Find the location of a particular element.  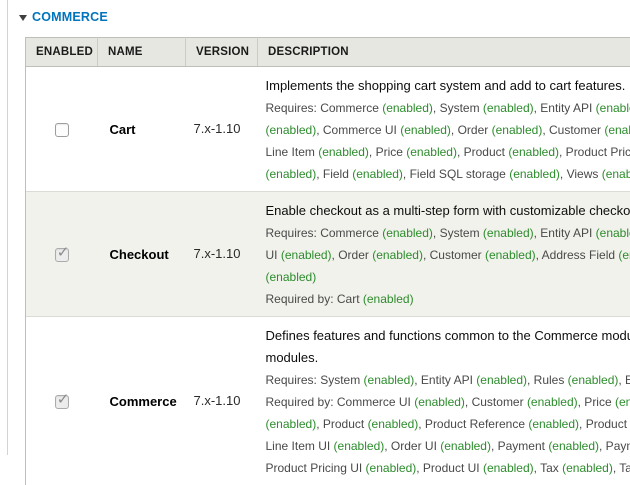

module-name: Commerce is located at coordinates (142, 401).